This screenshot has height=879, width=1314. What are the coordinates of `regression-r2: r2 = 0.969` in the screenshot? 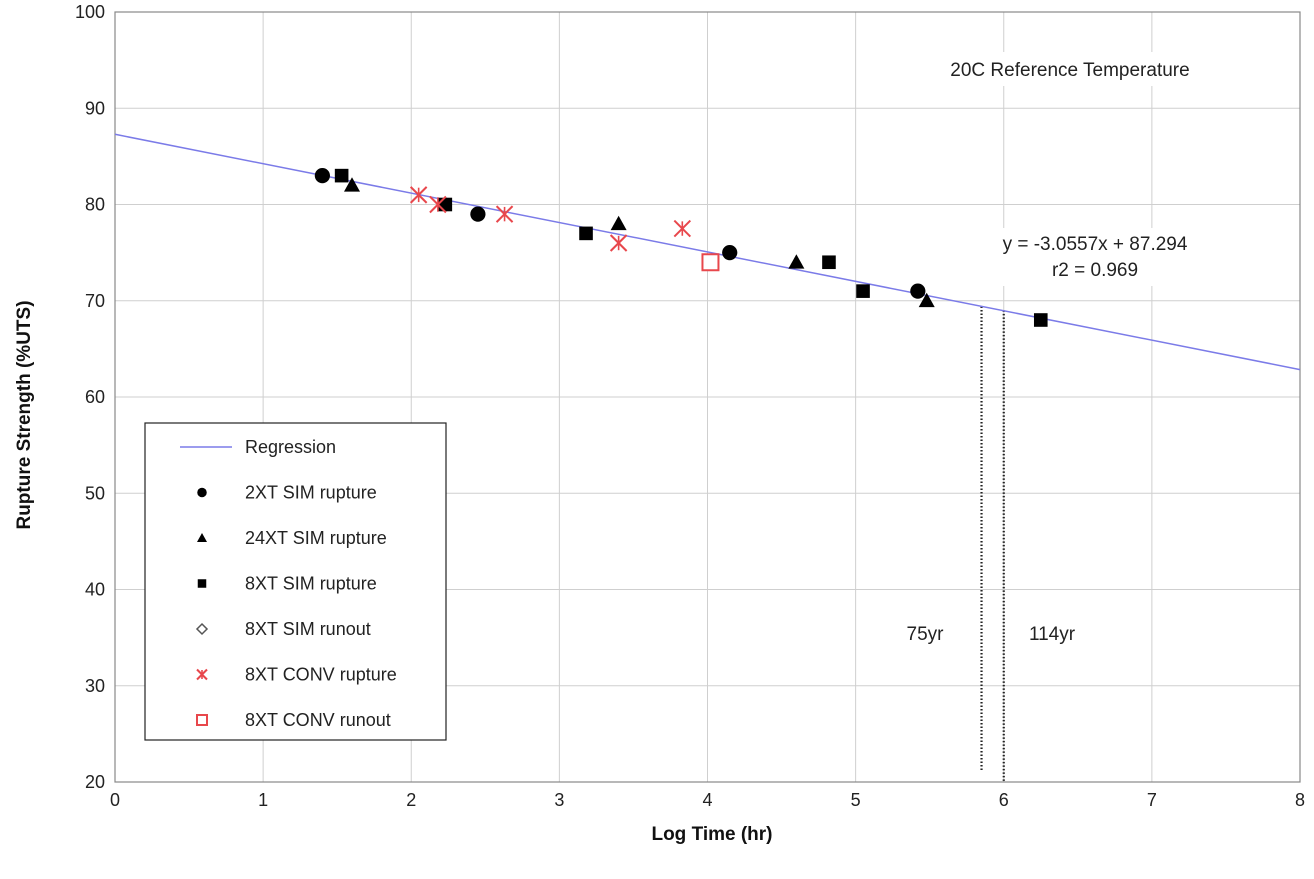 It's located at (1095, 270).